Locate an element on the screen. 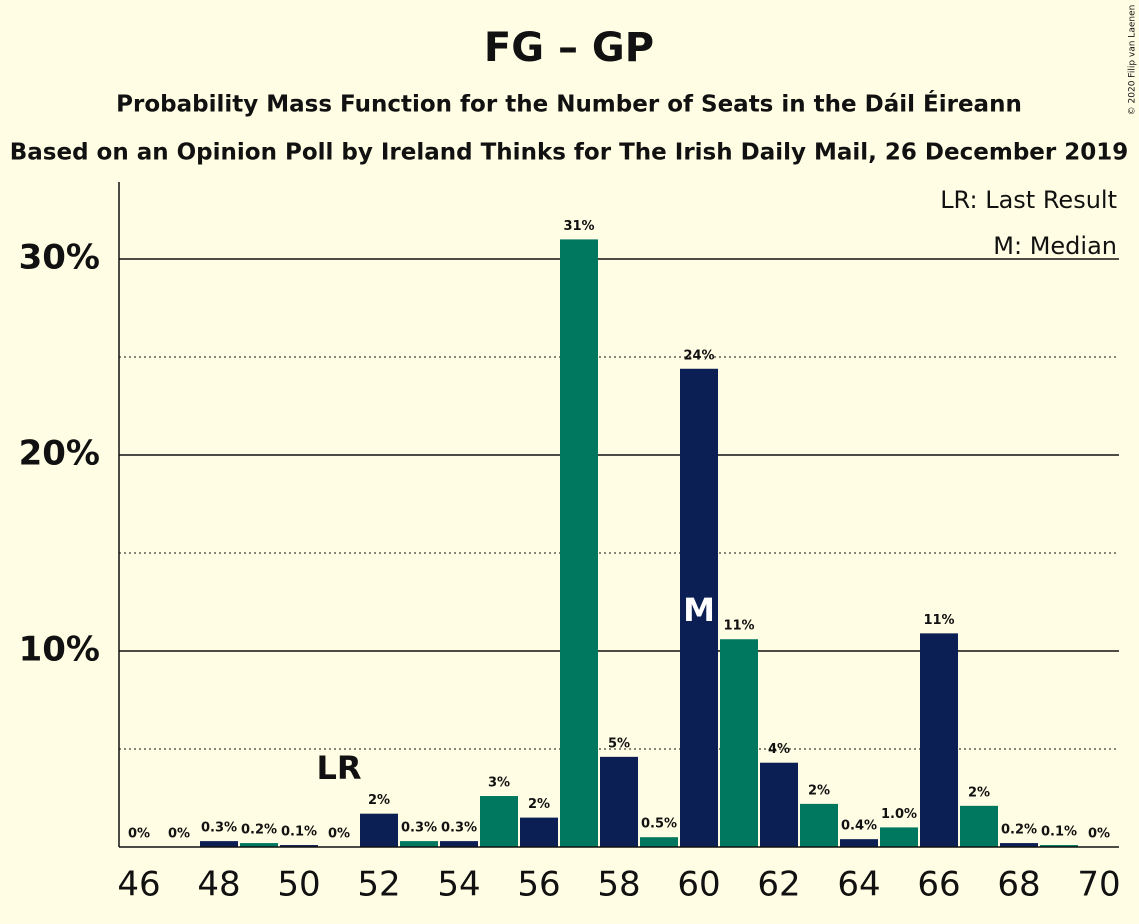 This screenshot has height=924, width=1139. x-tick-label: 50 is located at coordinates (298, 885).